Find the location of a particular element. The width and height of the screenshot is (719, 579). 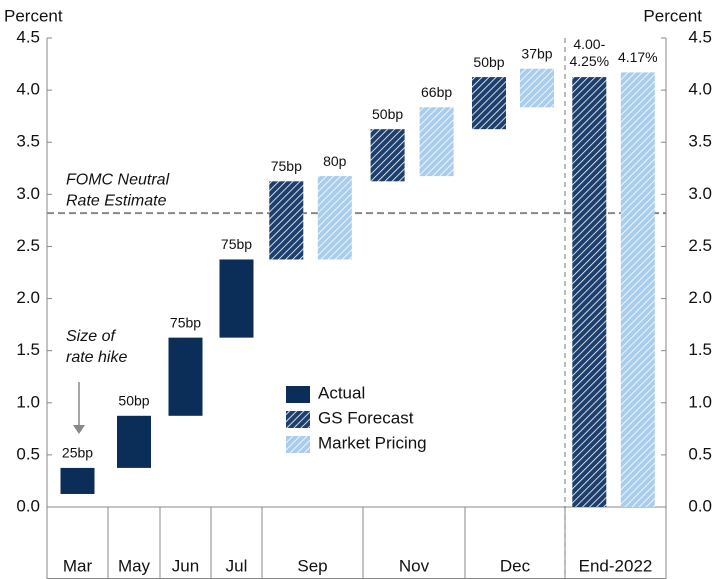

y-tick-label: 1.0 is located at coordinates (28, 401).